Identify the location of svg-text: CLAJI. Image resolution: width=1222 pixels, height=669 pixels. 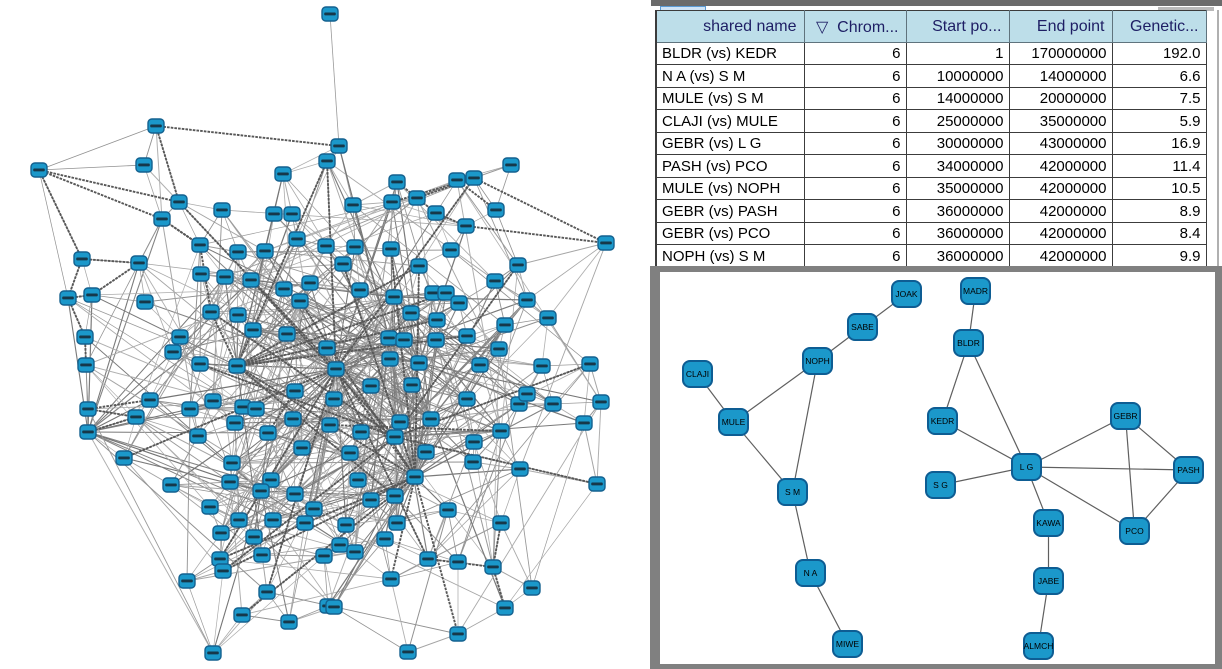
(697, 374).